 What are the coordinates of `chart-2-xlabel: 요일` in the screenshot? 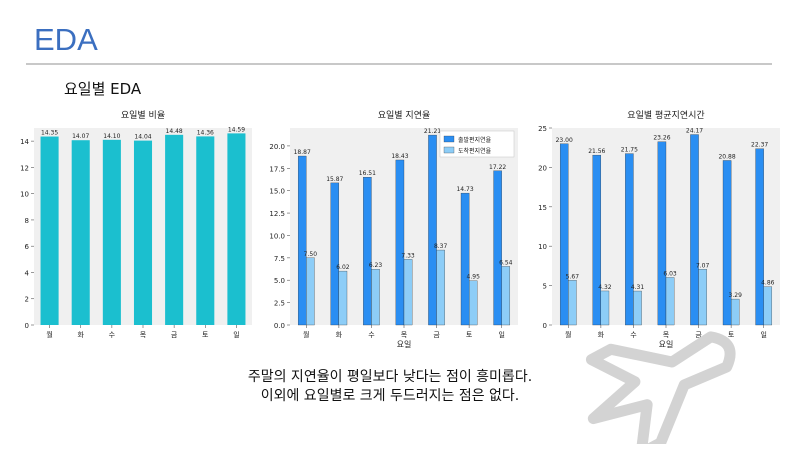 It's located at (666, 344).